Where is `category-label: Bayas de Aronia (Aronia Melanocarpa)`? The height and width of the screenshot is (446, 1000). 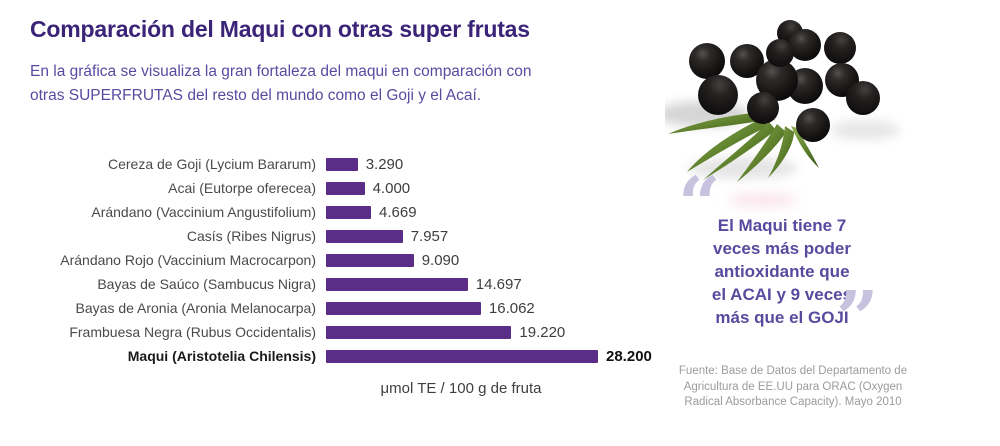 category-label: Bayas de Aronia (Aronia Melanocarpa) is located at coordinates (195, 308).